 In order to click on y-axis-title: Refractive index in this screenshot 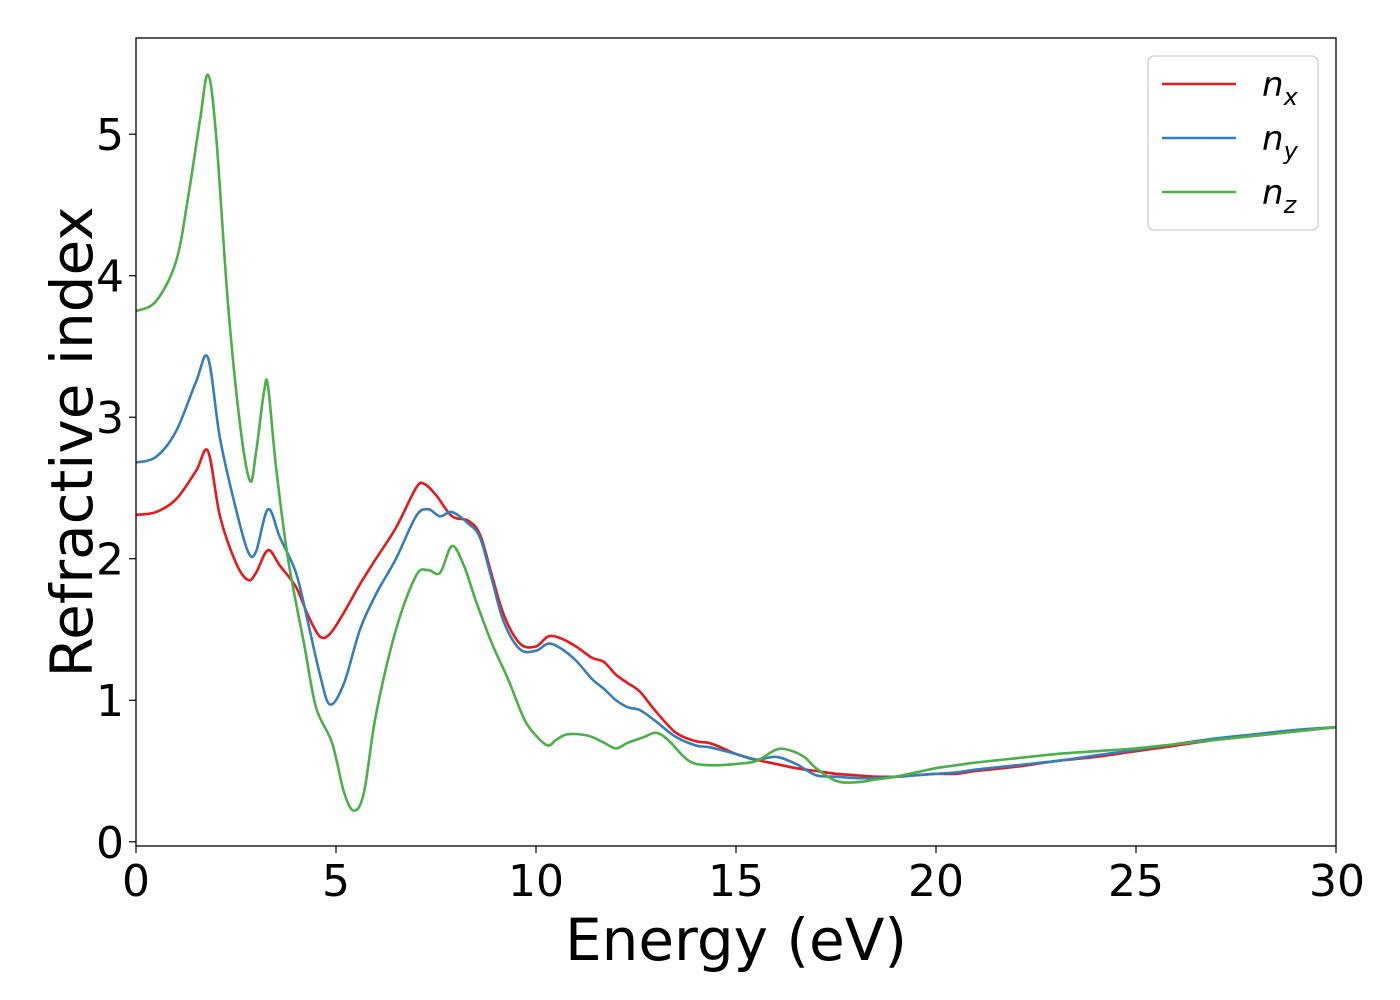, I will do `click(72, 441)`.